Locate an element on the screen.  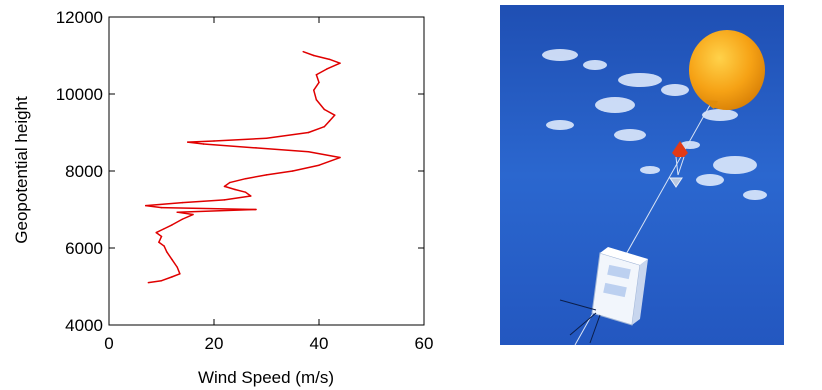
reflector-icon is located at coordinates (676, 182).